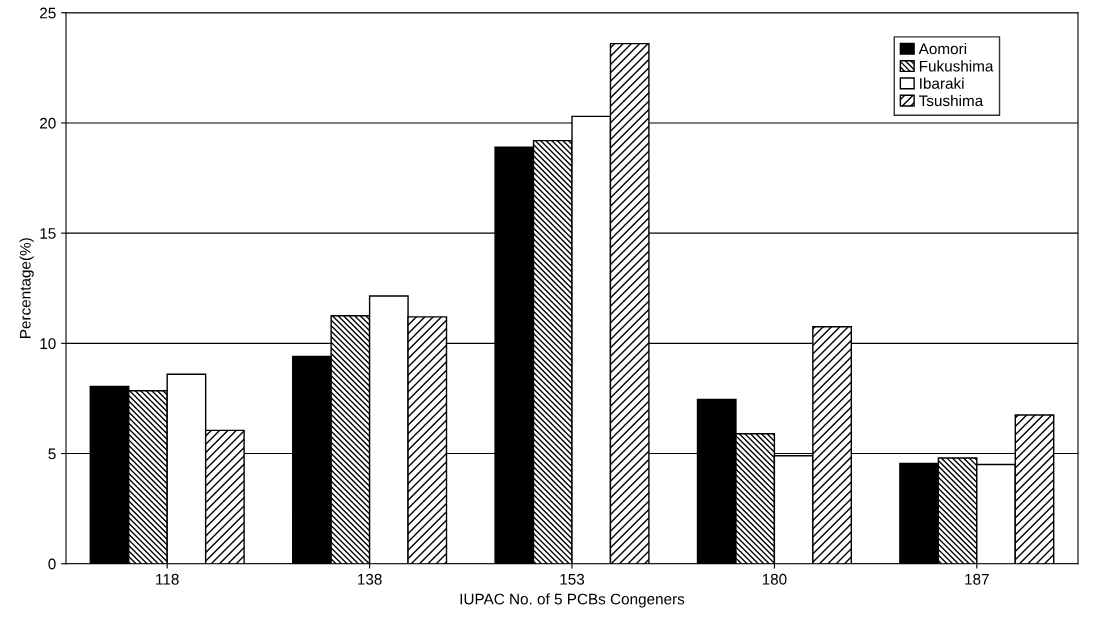 Image resolution: width=1100 pixels, height=637 pixels. Describe the element at coordinates (26, 288) in the screenshot. I see `y-axis-title: Percentage(%)` at that location.